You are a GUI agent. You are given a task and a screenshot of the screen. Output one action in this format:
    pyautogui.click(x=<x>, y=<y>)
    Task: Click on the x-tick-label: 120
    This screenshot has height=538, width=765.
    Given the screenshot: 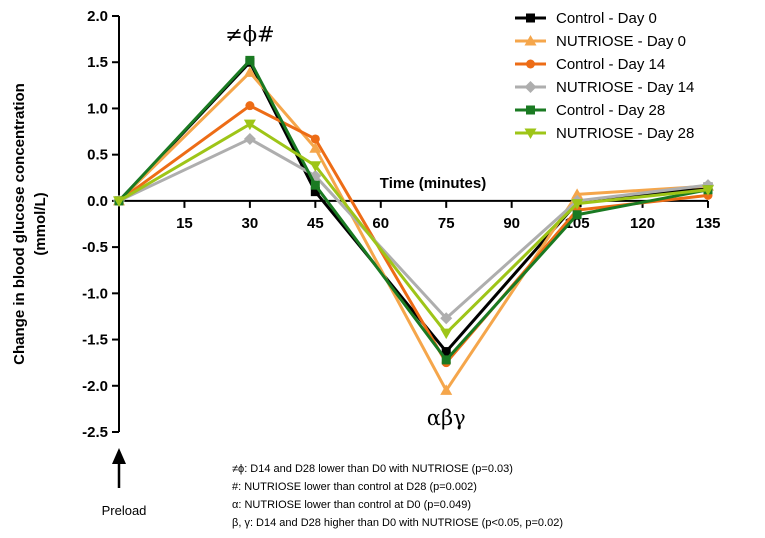 What is the action you would take?
    pyautogui.click(x=642, y=223)
    